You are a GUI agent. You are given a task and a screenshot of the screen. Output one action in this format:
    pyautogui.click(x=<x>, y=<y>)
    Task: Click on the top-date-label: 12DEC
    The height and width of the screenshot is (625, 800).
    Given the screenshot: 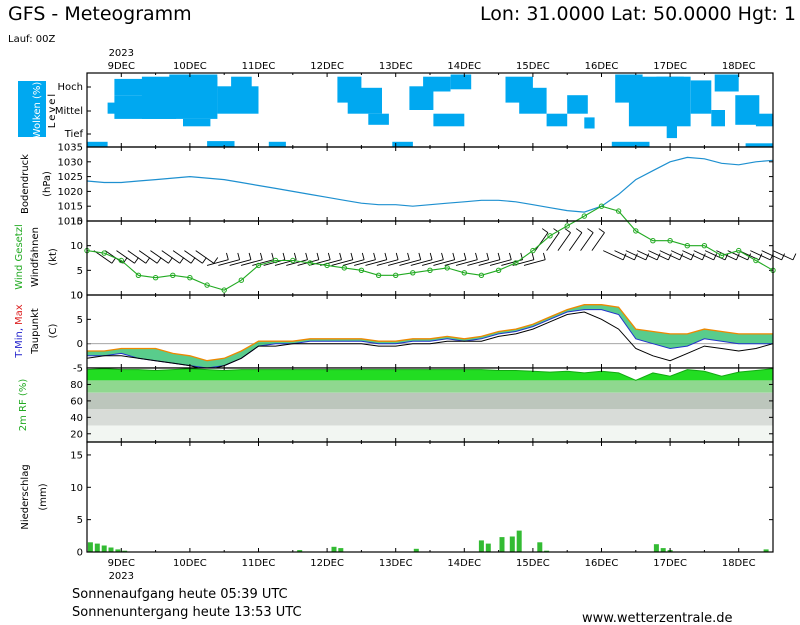 What is the action you would take?
    pyautogui.click(x=327, y=66)
    